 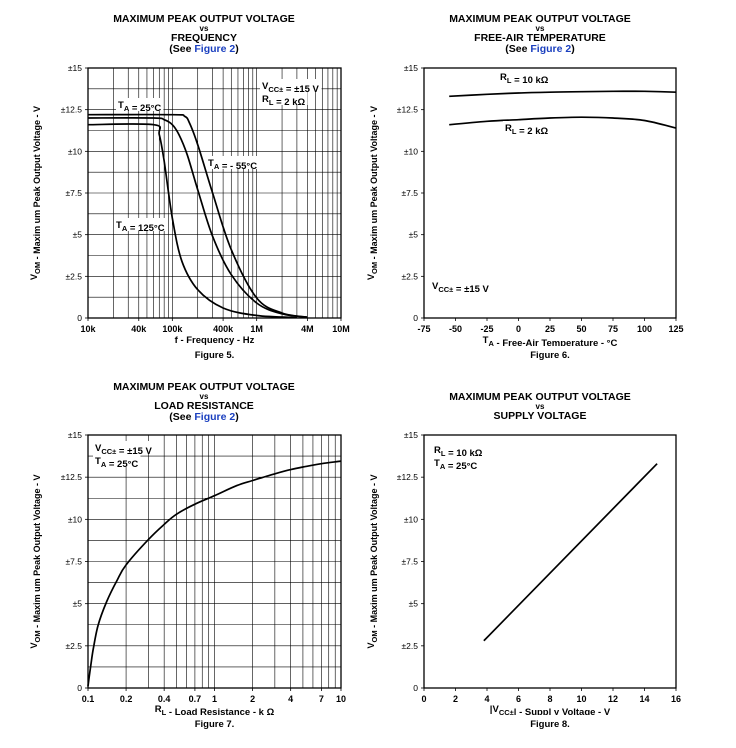 I want to click on plot-frame, so click(x=550, y=561).